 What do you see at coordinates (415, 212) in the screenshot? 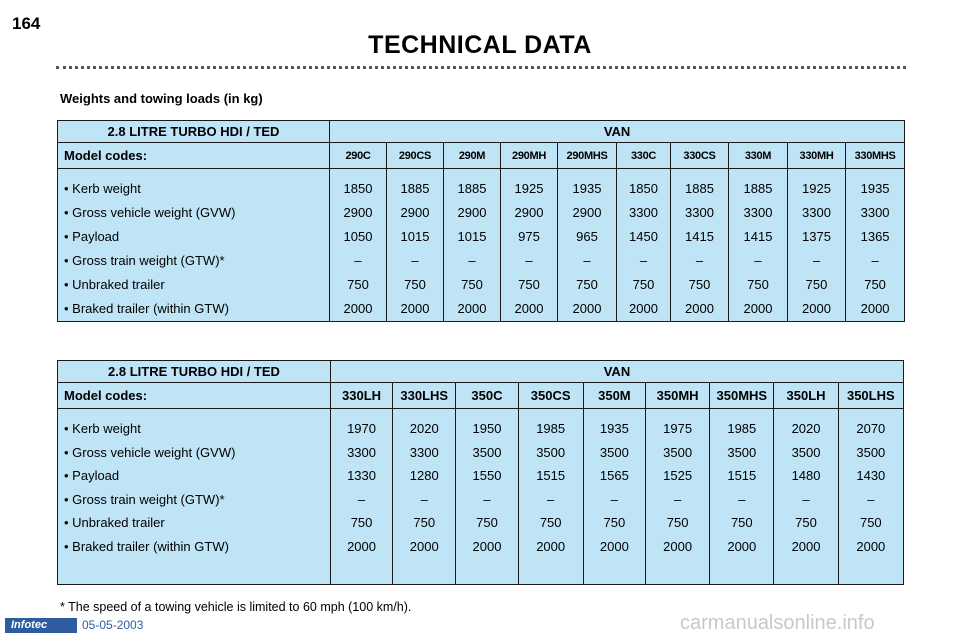
I see `value-cell: 2900` at bounding box center [415, 212].